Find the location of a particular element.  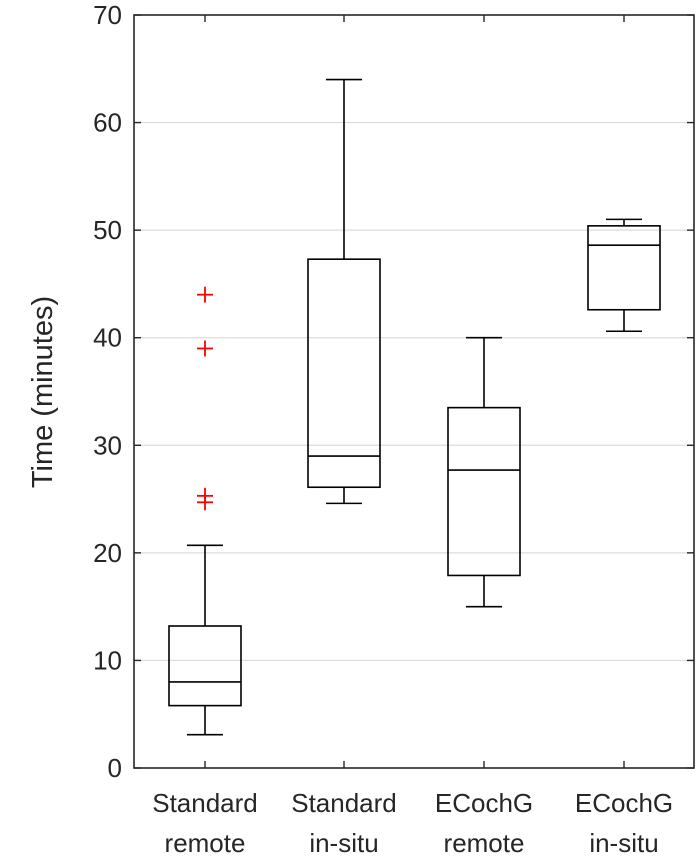

y-tick-label: 60 is located at coordinates (107, 123).